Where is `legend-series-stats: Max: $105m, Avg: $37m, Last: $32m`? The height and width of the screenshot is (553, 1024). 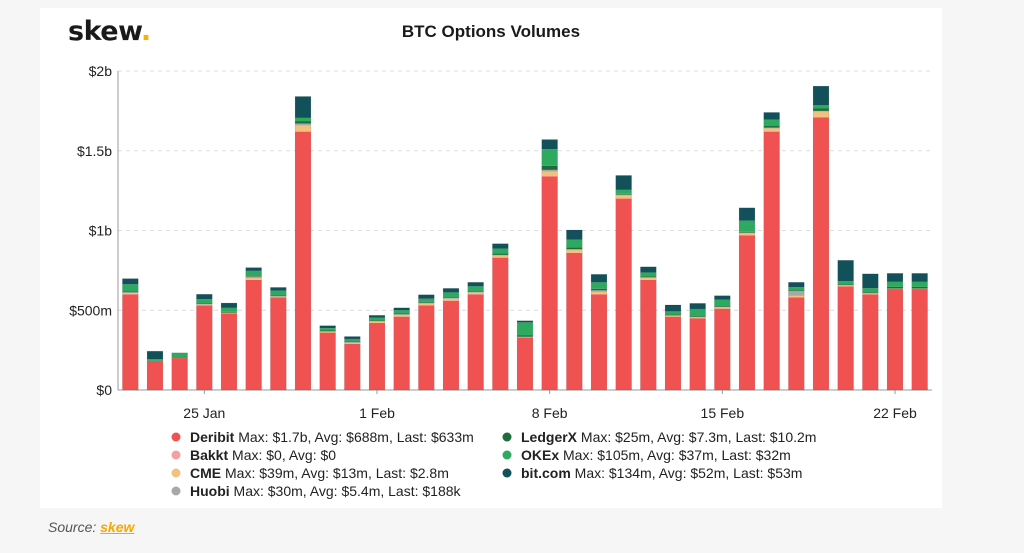 legend-series-stats: Max: $105m, Avg: $37m, Last: $32m is located at coordinates (675, 455).